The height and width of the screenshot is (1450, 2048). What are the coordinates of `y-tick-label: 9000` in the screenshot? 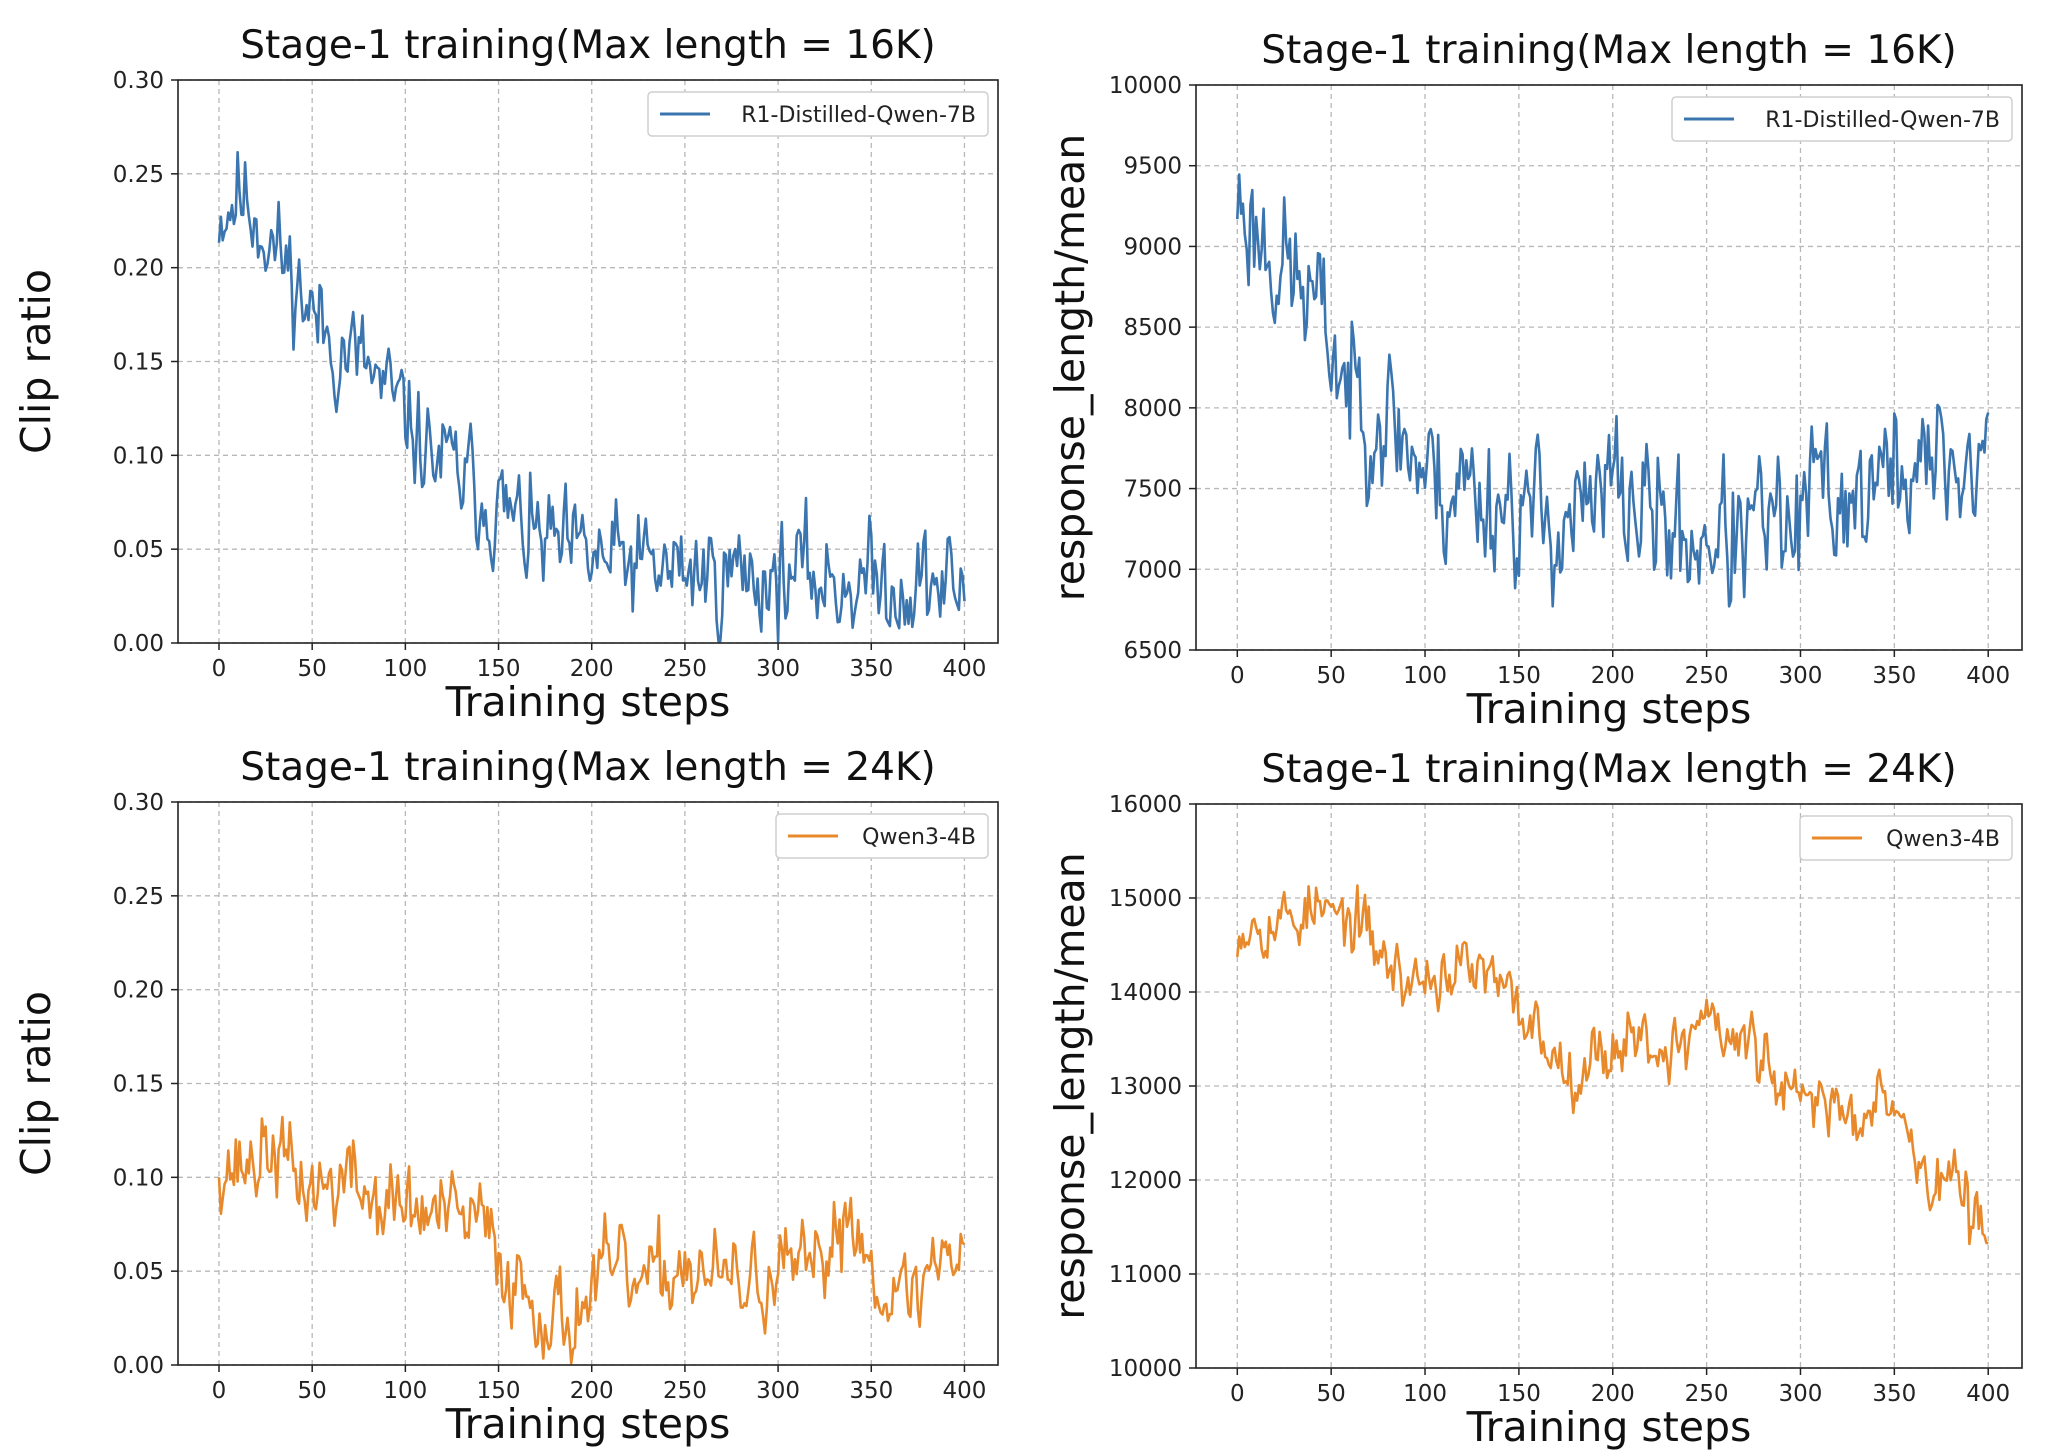 It's located at (1152, 247).